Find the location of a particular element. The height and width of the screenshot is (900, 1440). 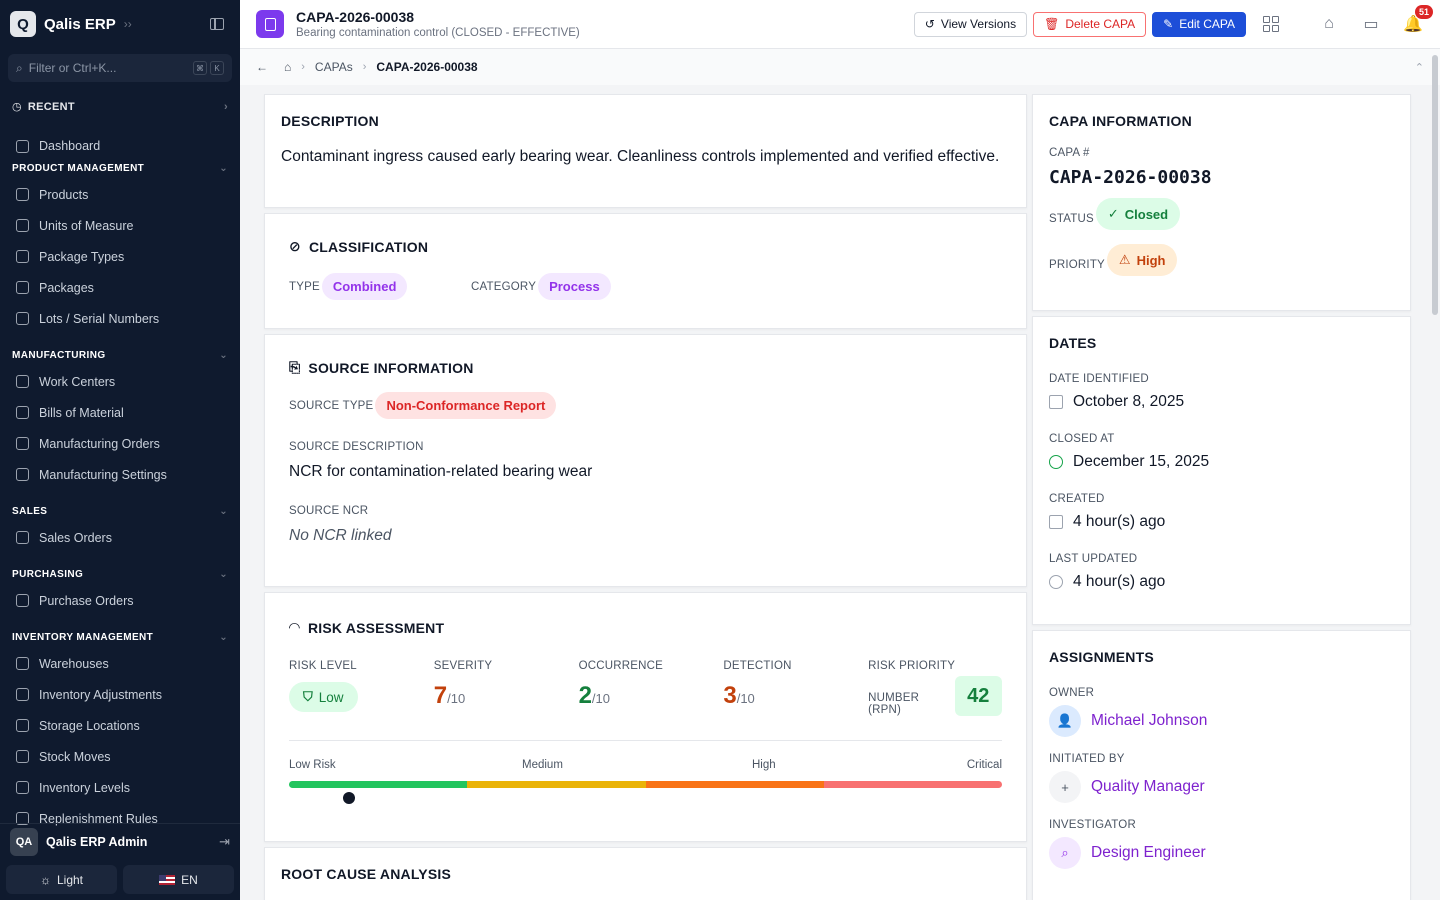

sidebar-section-header: PRODUCT MANAGEMENT ⌄ is located at coordinates (120, 168).